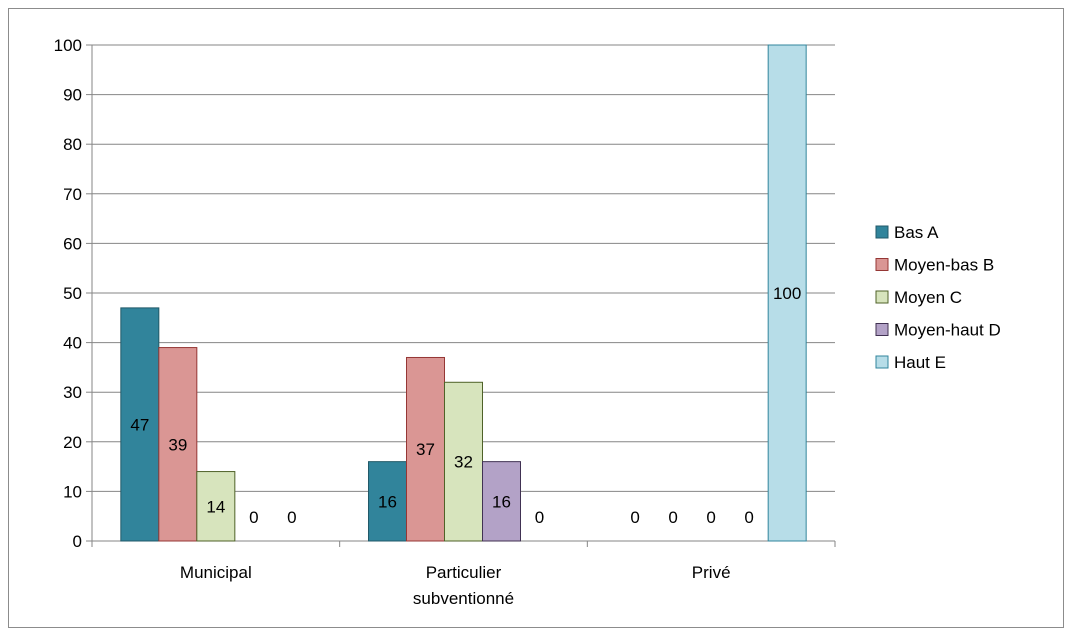 The height and width of the screenshot is (632, 1069). Describe the element at coordinates (72, 343) in the screenshot. I see `y-tick-label: 40` at that location.